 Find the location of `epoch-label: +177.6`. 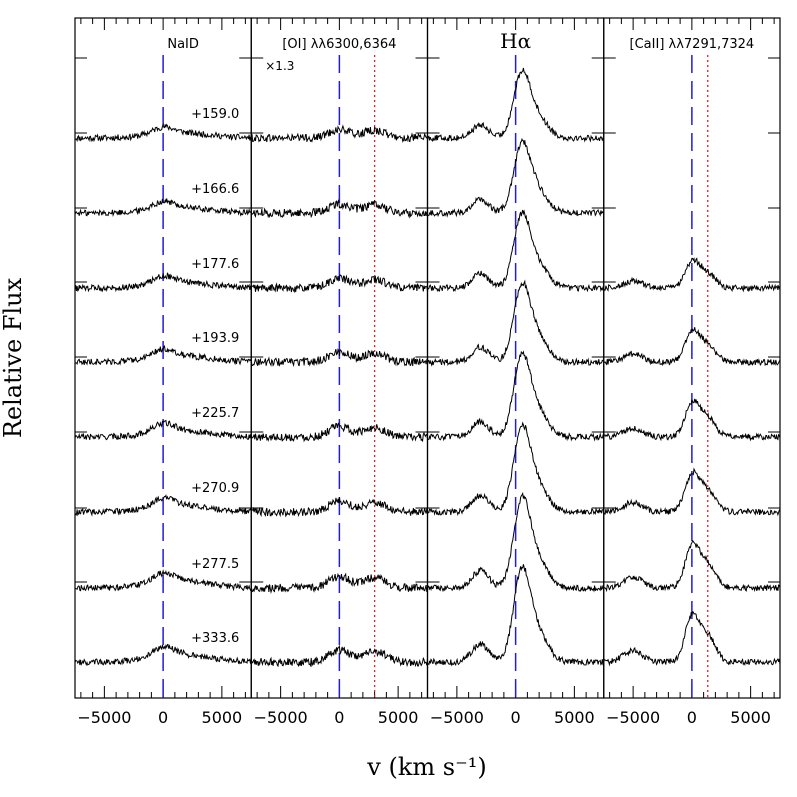

epoch-label: +177.6 is located at coordinates (215, 264).